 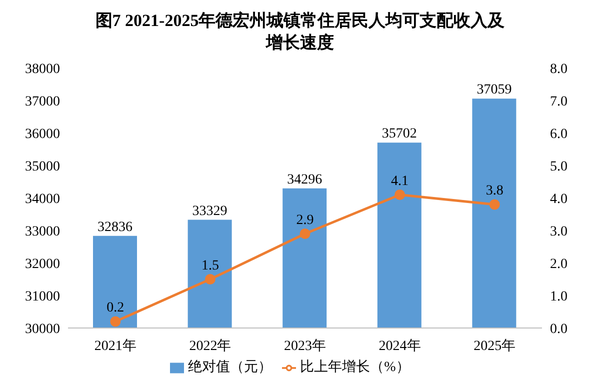 I want to click on data-label: 33329, so click(x=210, y=211).